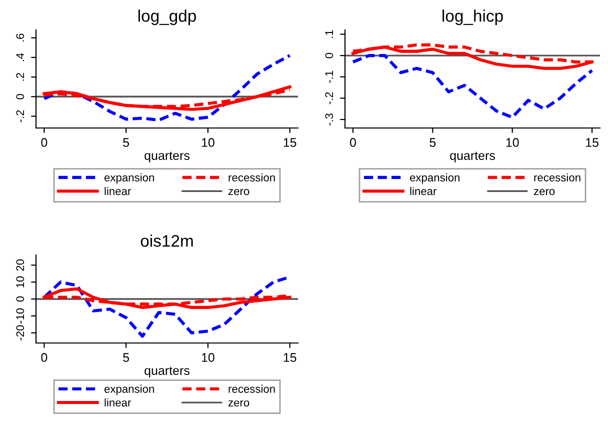 Image resolution: width=608 pixels, height=427 pixels. Describe the element at coordinates (20, 76) in the screenshot. I see `y-tick-label: .2` at that location.